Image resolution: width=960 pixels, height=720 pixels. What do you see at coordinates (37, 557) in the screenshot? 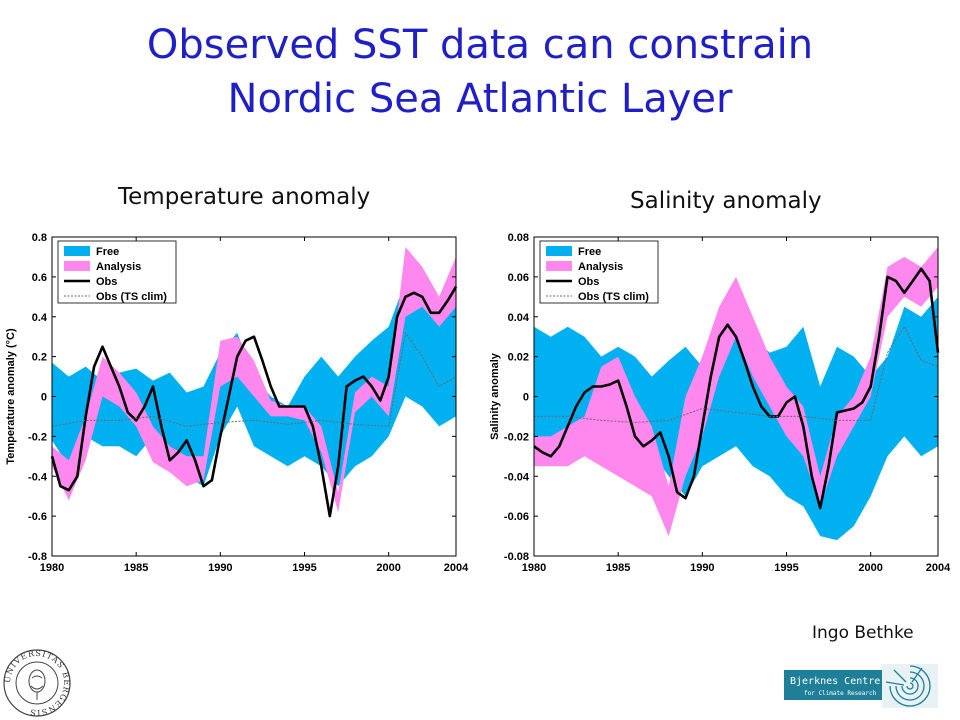
I see `y-tick-label: -0.8` at bounding box center [37, 557].